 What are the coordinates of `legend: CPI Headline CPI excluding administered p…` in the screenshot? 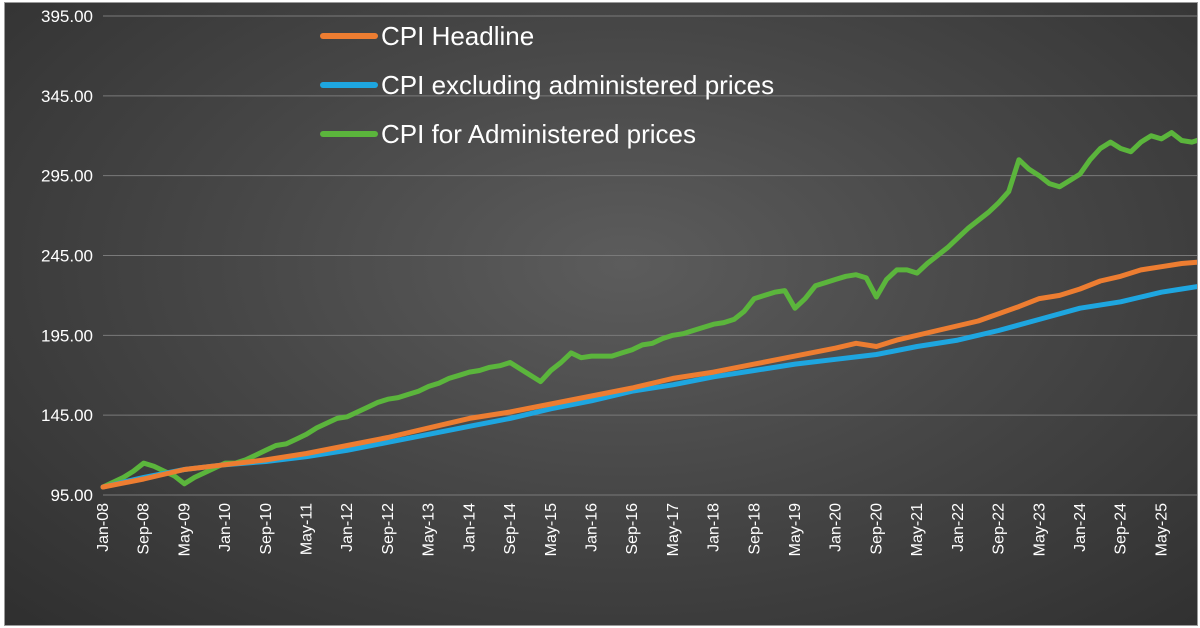 It's located at (547, 85).